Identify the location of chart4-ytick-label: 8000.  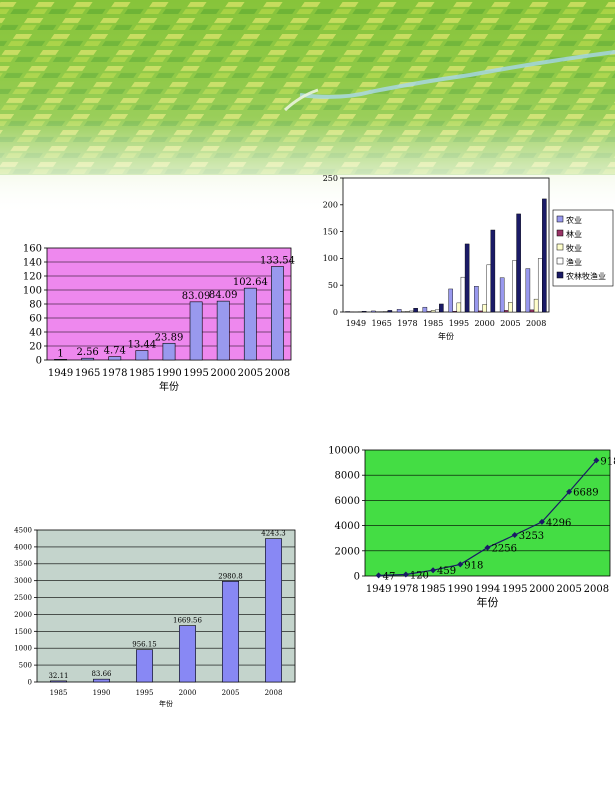
(347, 476).